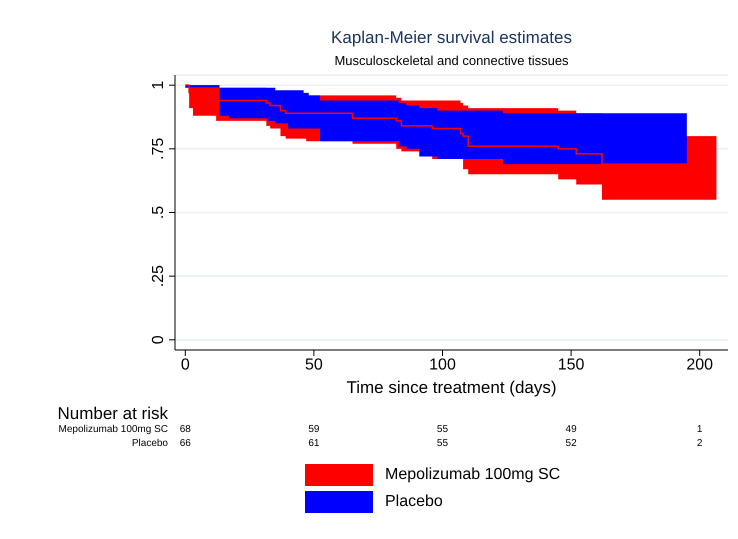 This screenshot has width=738, height=539. I want to click on text: 1, so click(700, 429).